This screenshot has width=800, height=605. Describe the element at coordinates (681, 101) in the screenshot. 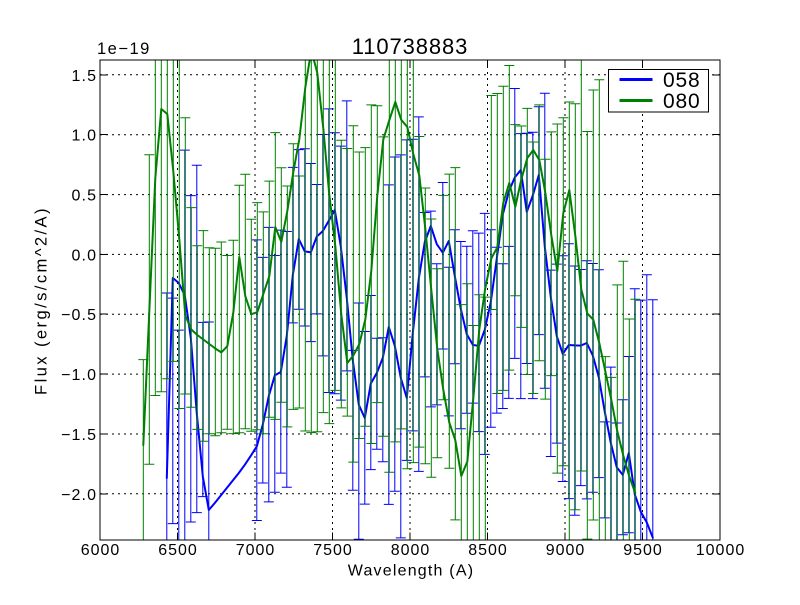

I see `svg-text: 080` at that location.